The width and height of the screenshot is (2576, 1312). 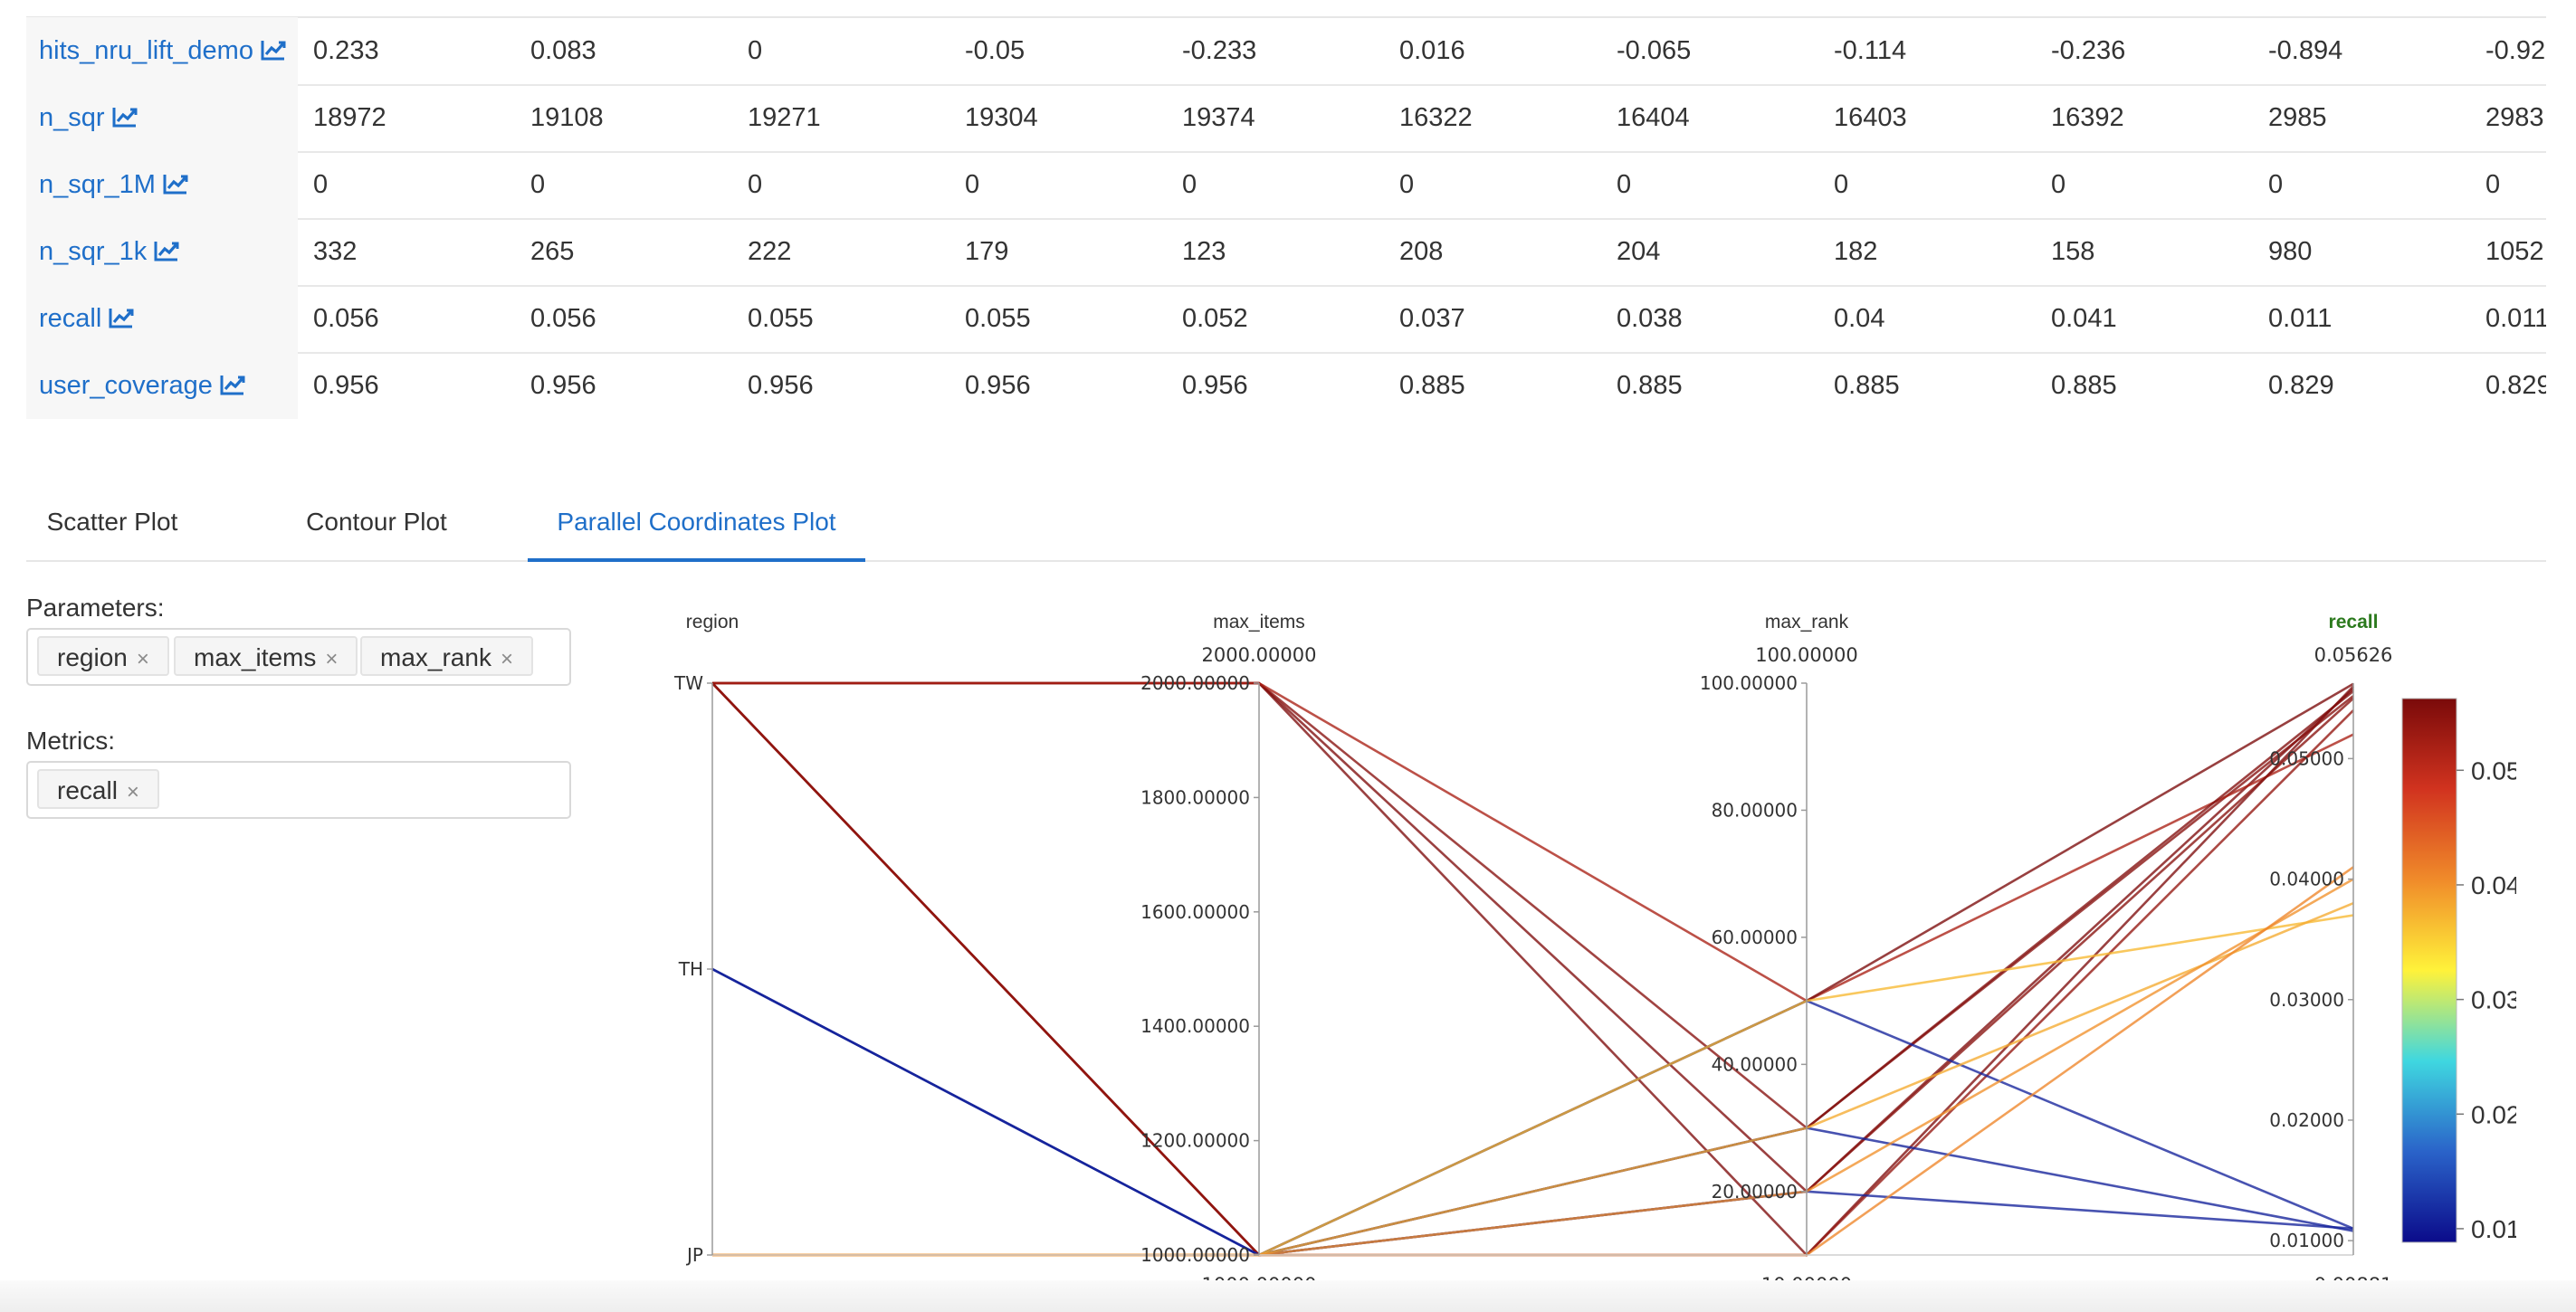 What do you see at coordinates (1653, 118) in the screenshot?
I see `table-cell: 16404` at bounding box center [1653, 118].